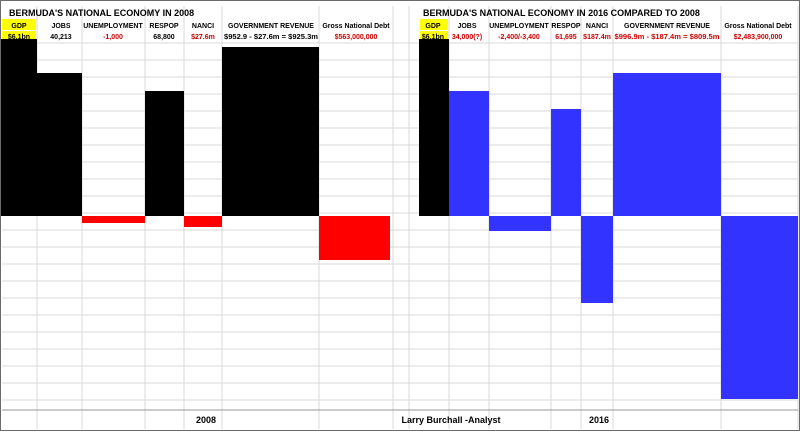 Image resolution: width=800 pixels, height=432 pixels. Describe the element at coordinates (271, 37) in the screenshot. I see `value-label: $952.9 - $27.6m = $925.3m` at that location.